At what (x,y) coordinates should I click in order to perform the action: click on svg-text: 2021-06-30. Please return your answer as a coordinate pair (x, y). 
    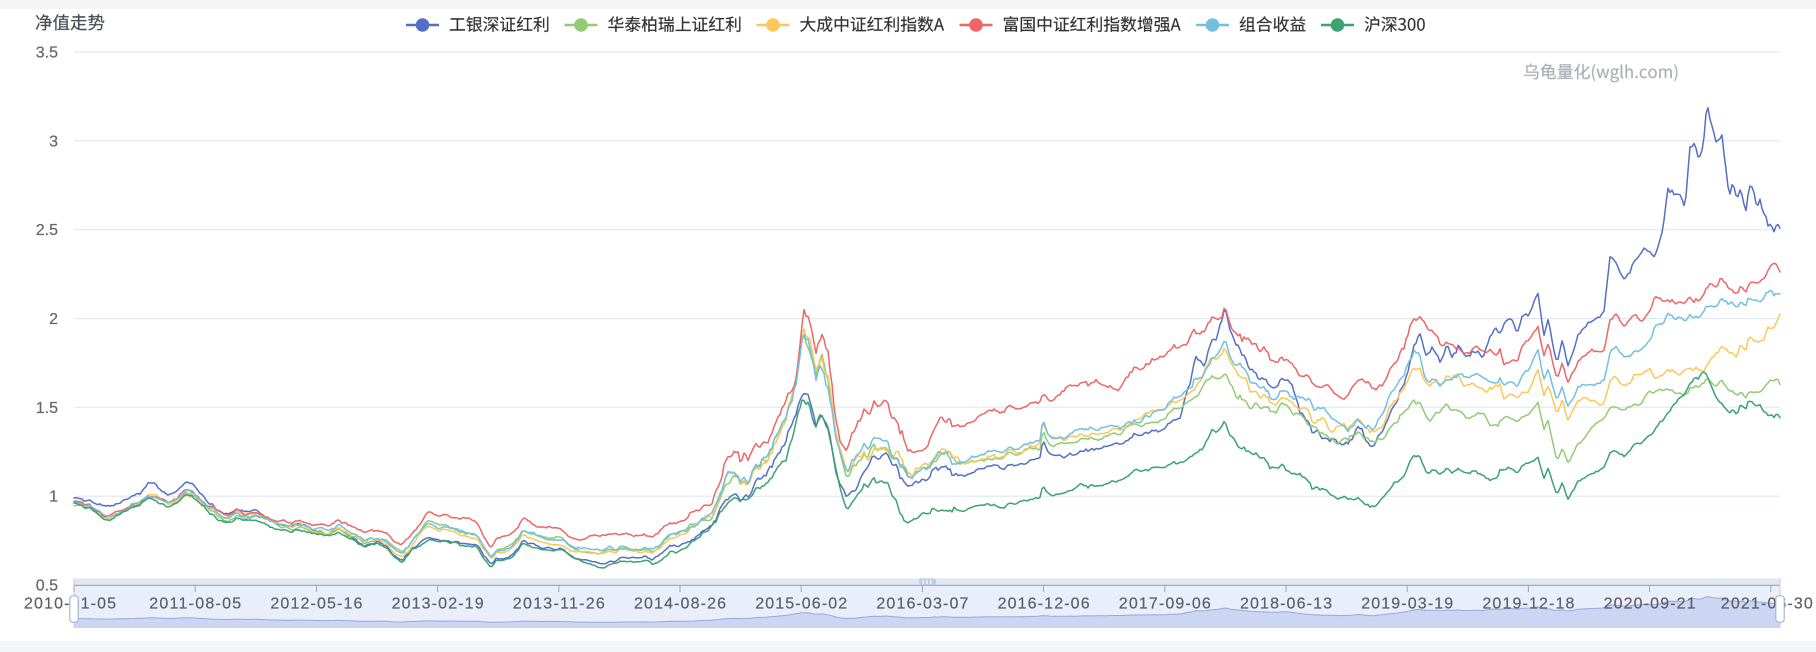
    Looking at the image, I should click on (1767, 604).